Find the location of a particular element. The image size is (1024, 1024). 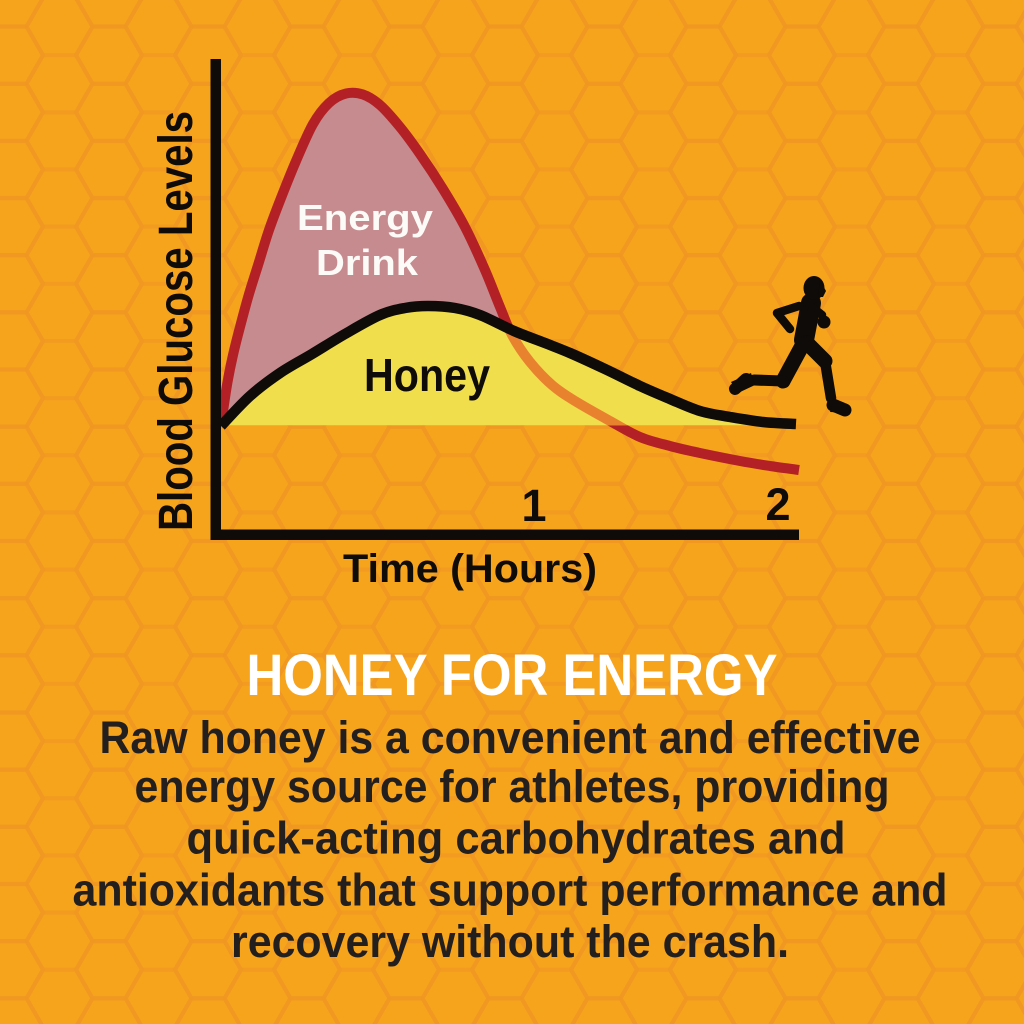

svg-text: 2 is located at coordinates (777, 504).